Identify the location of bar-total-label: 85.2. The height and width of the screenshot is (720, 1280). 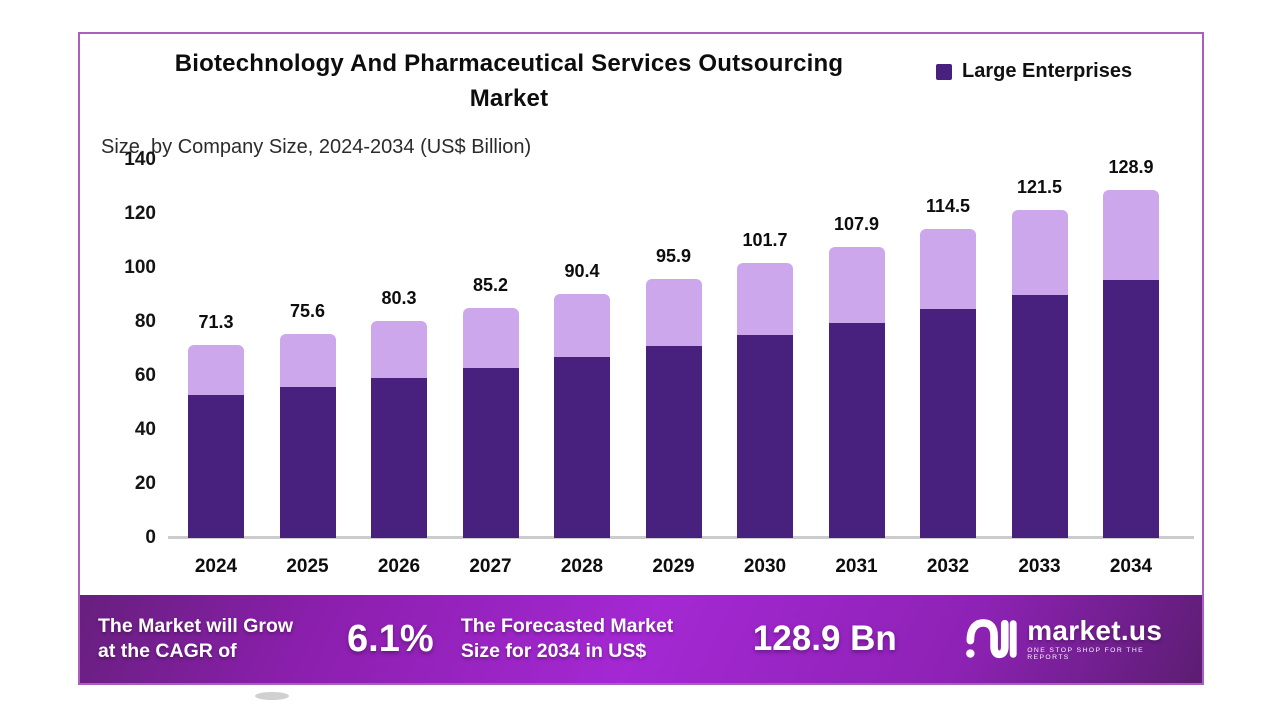
(490, 284).